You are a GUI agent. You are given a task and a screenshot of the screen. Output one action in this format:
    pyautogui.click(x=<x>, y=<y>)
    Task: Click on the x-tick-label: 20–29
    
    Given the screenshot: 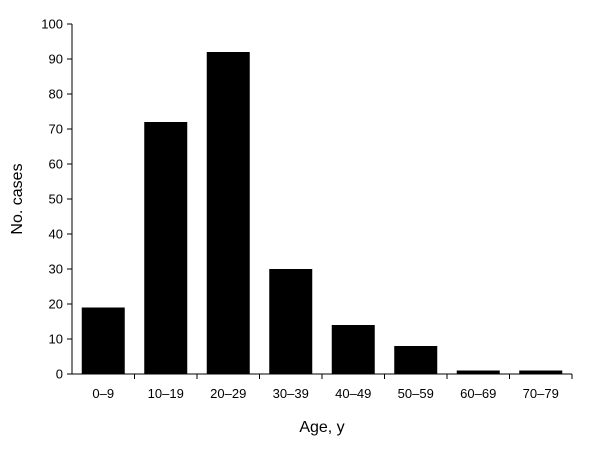 What is the action you would take?
    pyautogui.click(x=228, y=393)
    